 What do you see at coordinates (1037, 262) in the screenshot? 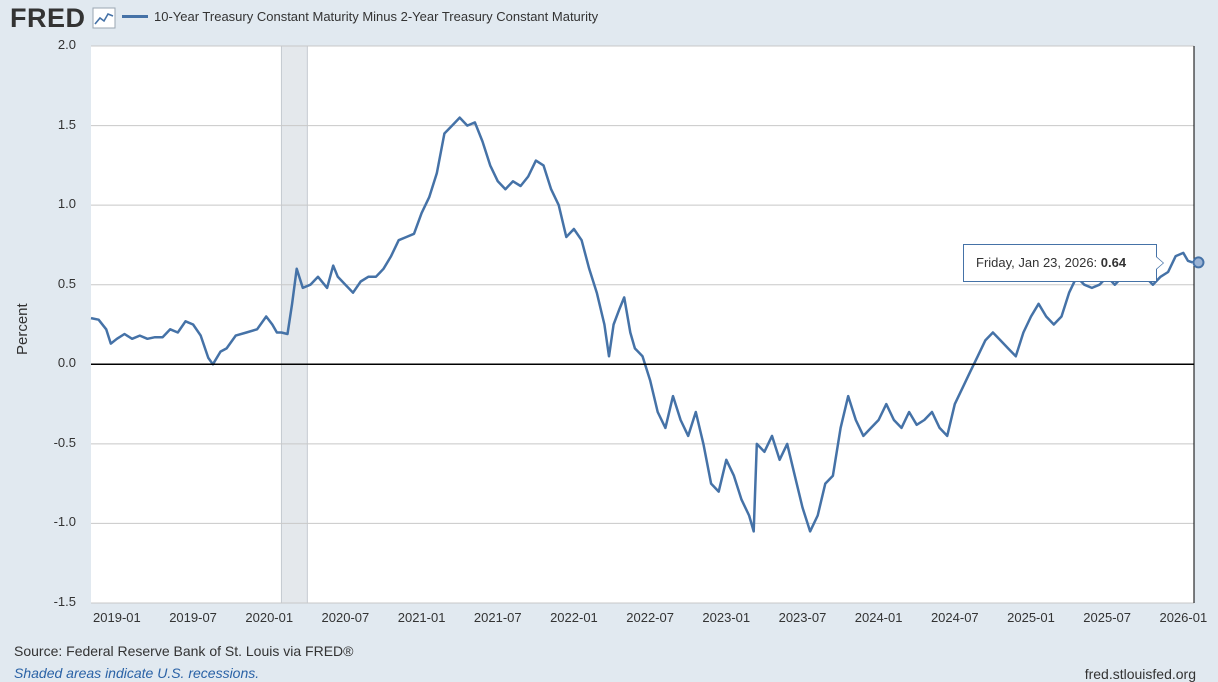
I see `tooltip-date: Friday, Jan 23, 2026:` at bounding box center [1037, 262].